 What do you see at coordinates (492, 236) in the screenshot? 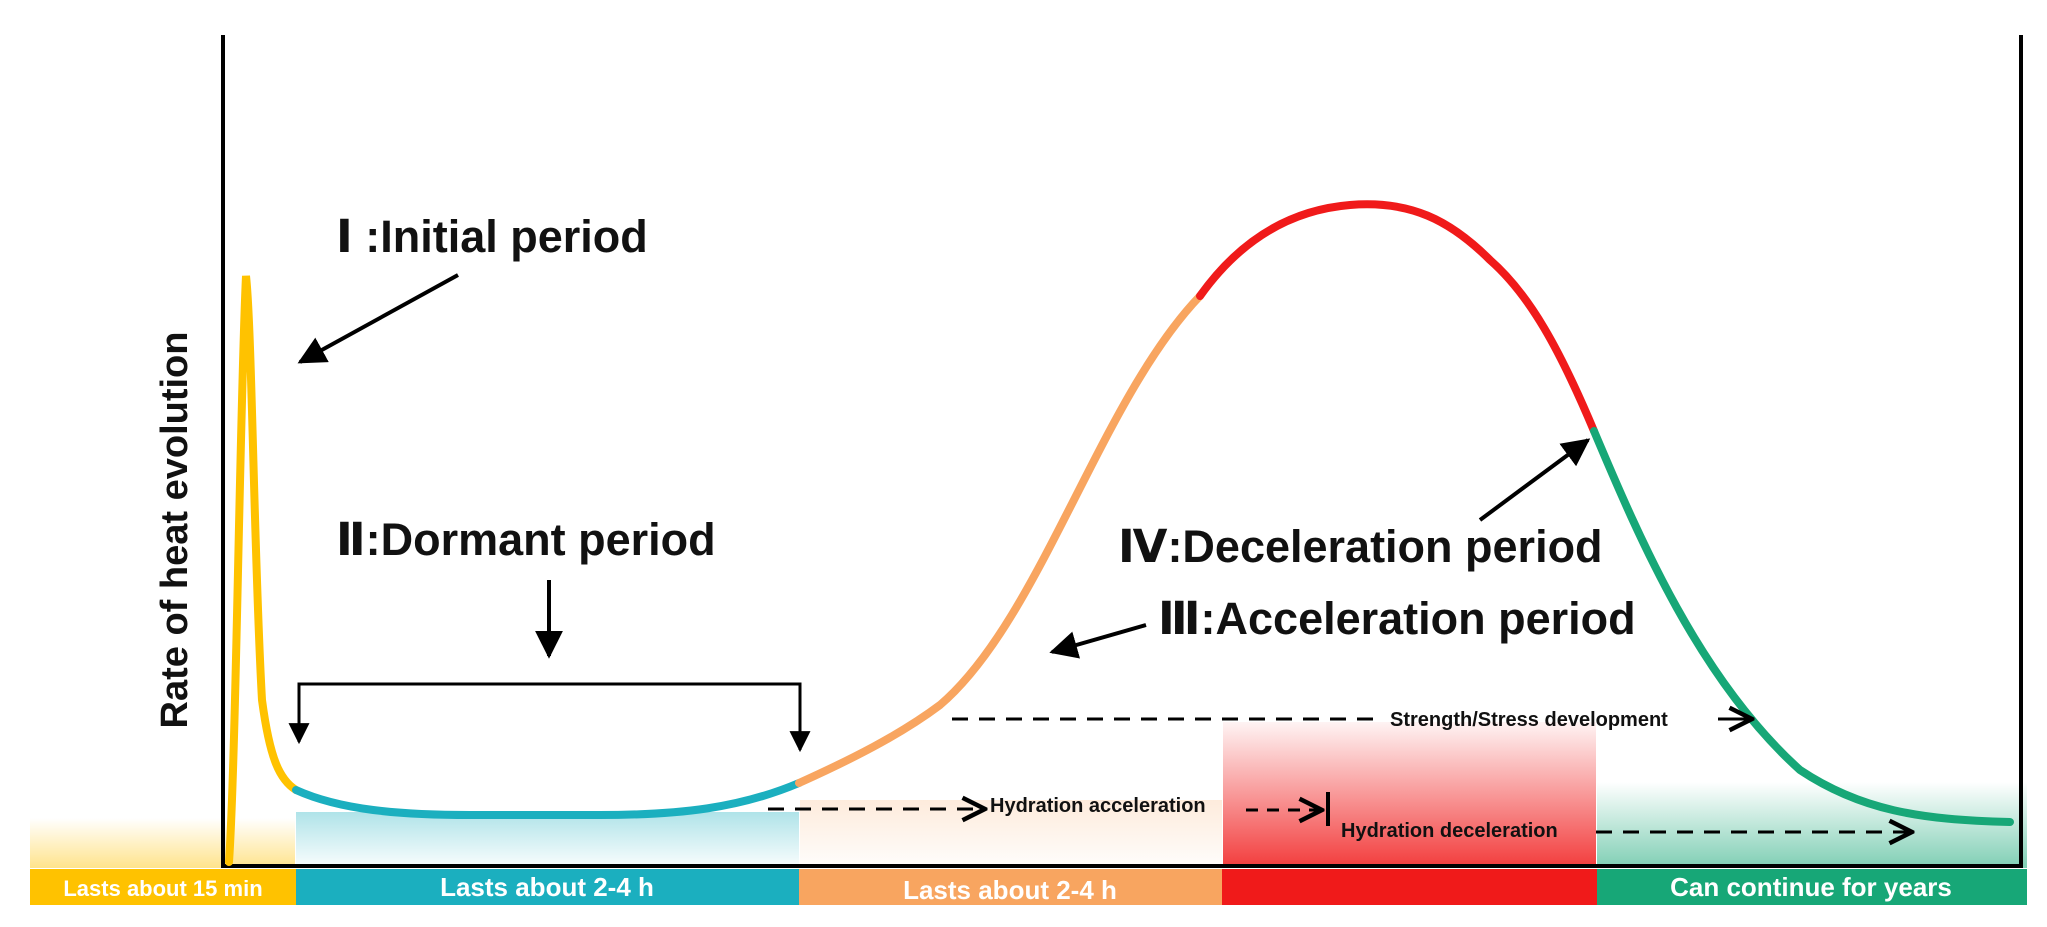
I see `label-initial-period: Ⅰ :Initial period` at bounding box center [492, 236].